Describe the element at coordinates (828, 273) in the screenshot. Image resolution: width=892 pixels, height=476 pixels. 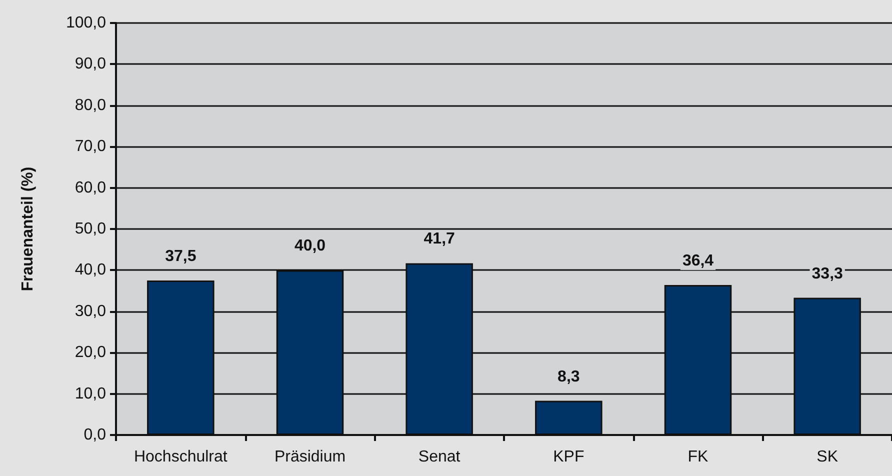
I see `data-label: 33,3` at that location.